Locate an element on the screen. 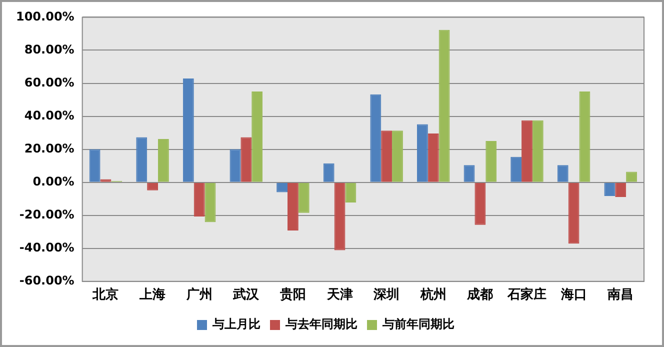  y-tick-label: 40.00% is located at coordinates (49, 115).